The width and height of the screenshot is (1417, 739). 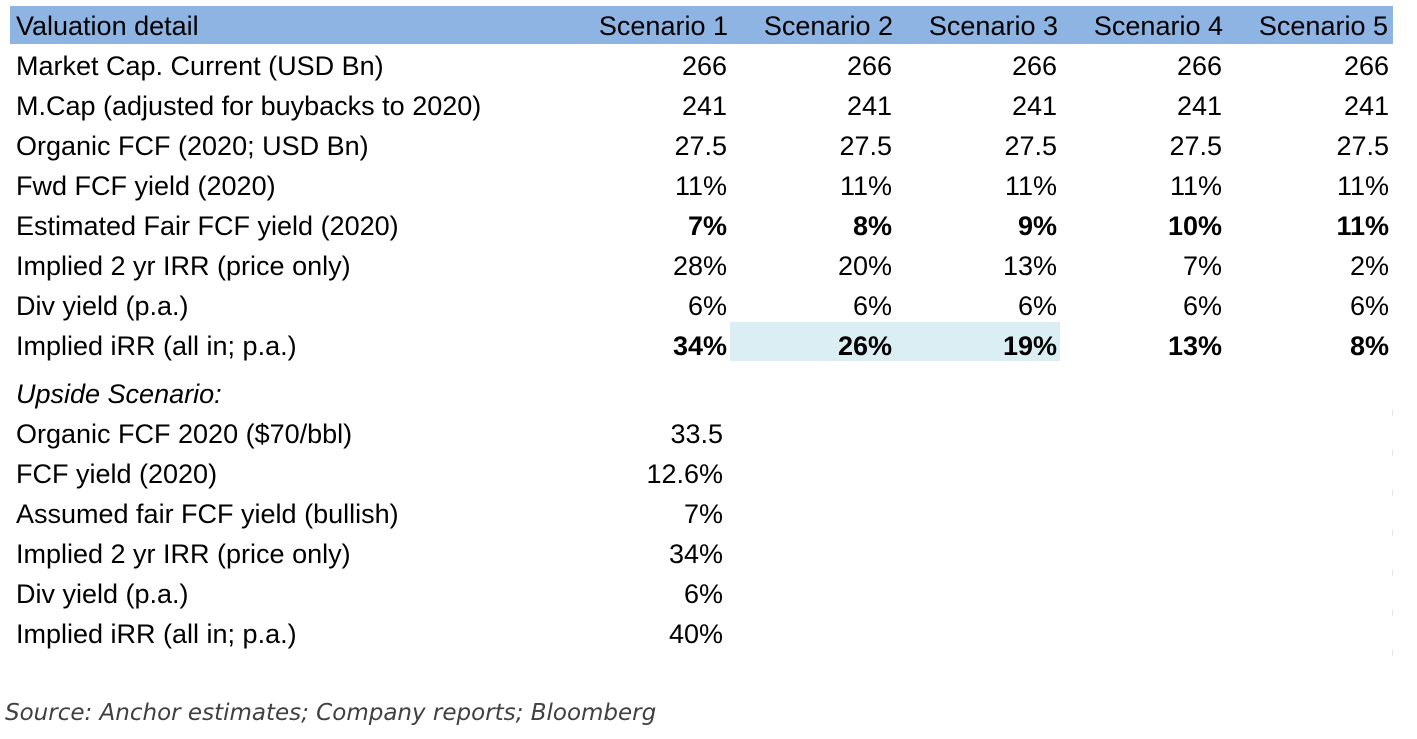 I want to click on row-value-scenario-3: 266, so click(x=1034, y=66).